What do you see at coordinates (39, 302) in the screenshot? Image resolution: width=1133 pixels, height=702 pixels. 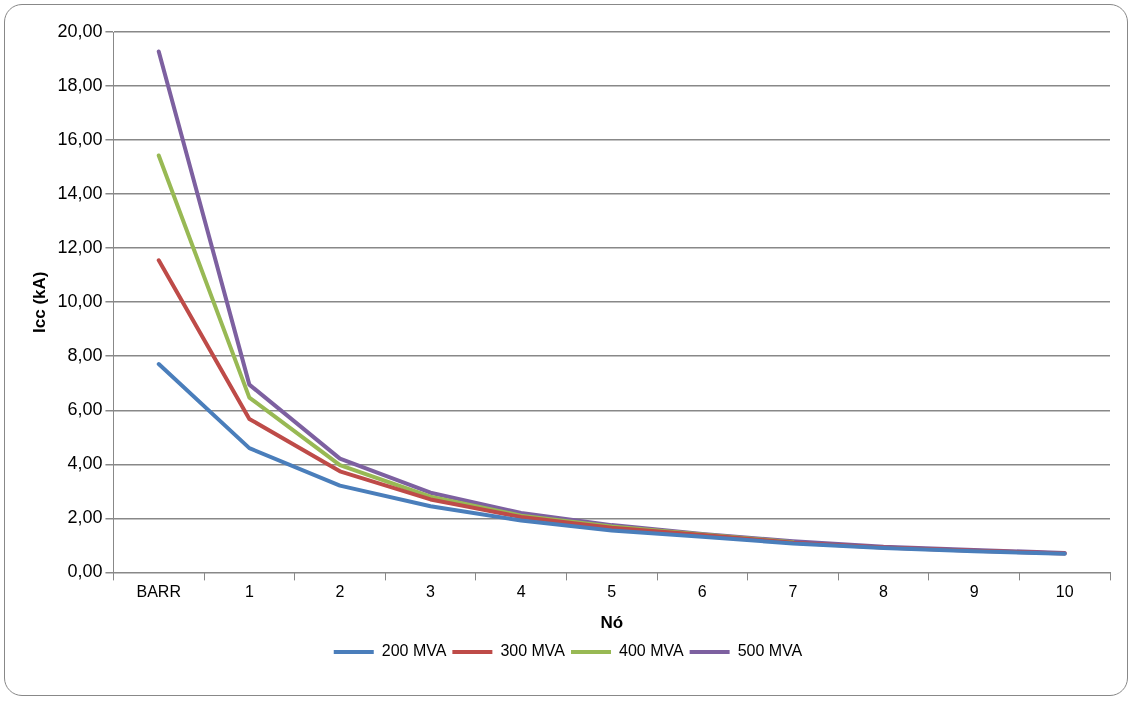 I see `y-axis-title: Icc (kA)` at bounding box center [39, 302].